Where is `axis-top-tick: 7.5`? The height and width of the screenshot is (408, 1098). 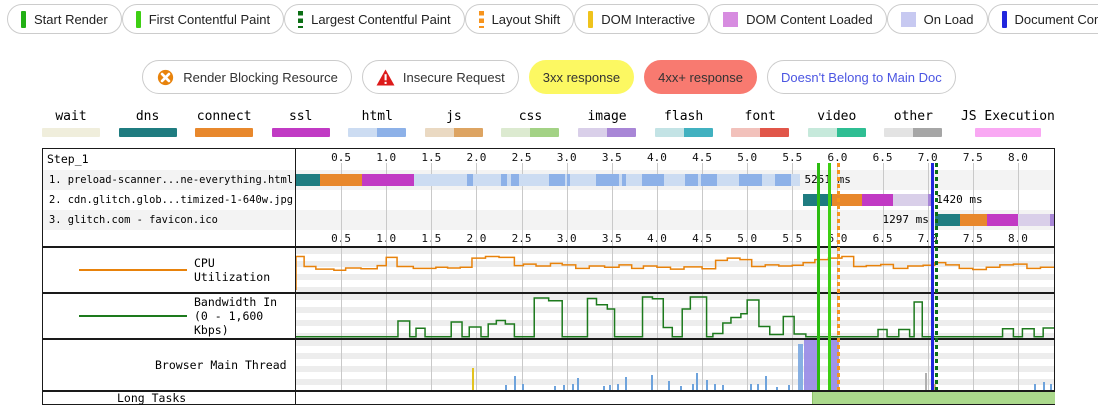 axis-top-tick: 7.5 is located at coordinates (972, 157).